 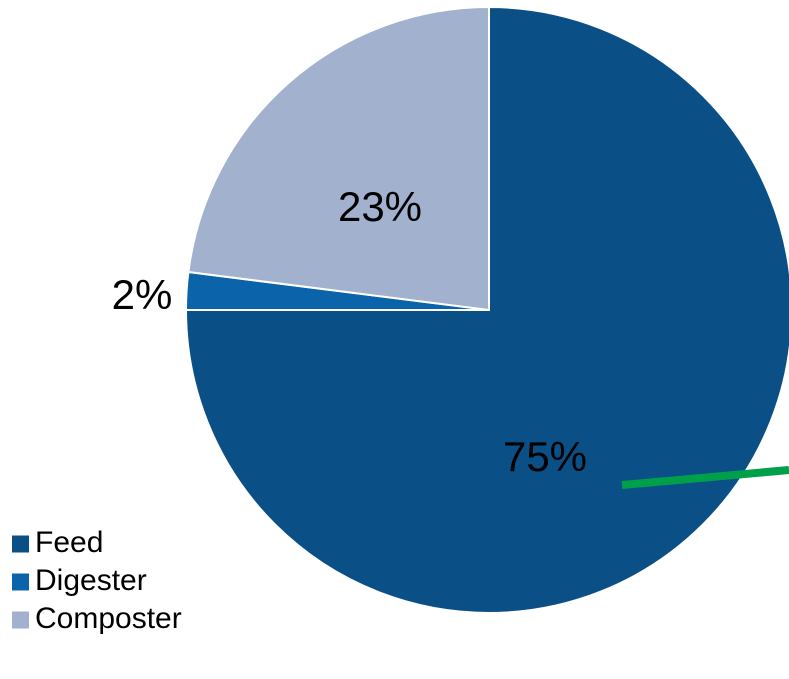 What do you see at coordinates (20, 544) in the screenshot?
I see `legend-swatch-feed` at bounding box center [20, 544].